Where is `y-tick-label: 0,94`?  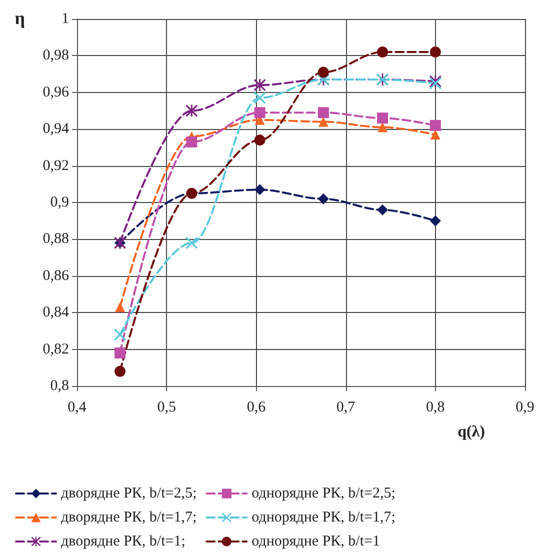
y-tick-label: 0,94 is located at coordinates (56, 129).